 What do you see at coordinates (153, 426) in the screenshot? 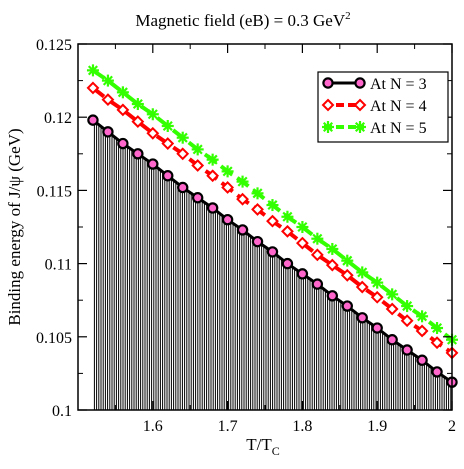
I see `x-tick-label: 1.6` at bounding box center [153, 426].